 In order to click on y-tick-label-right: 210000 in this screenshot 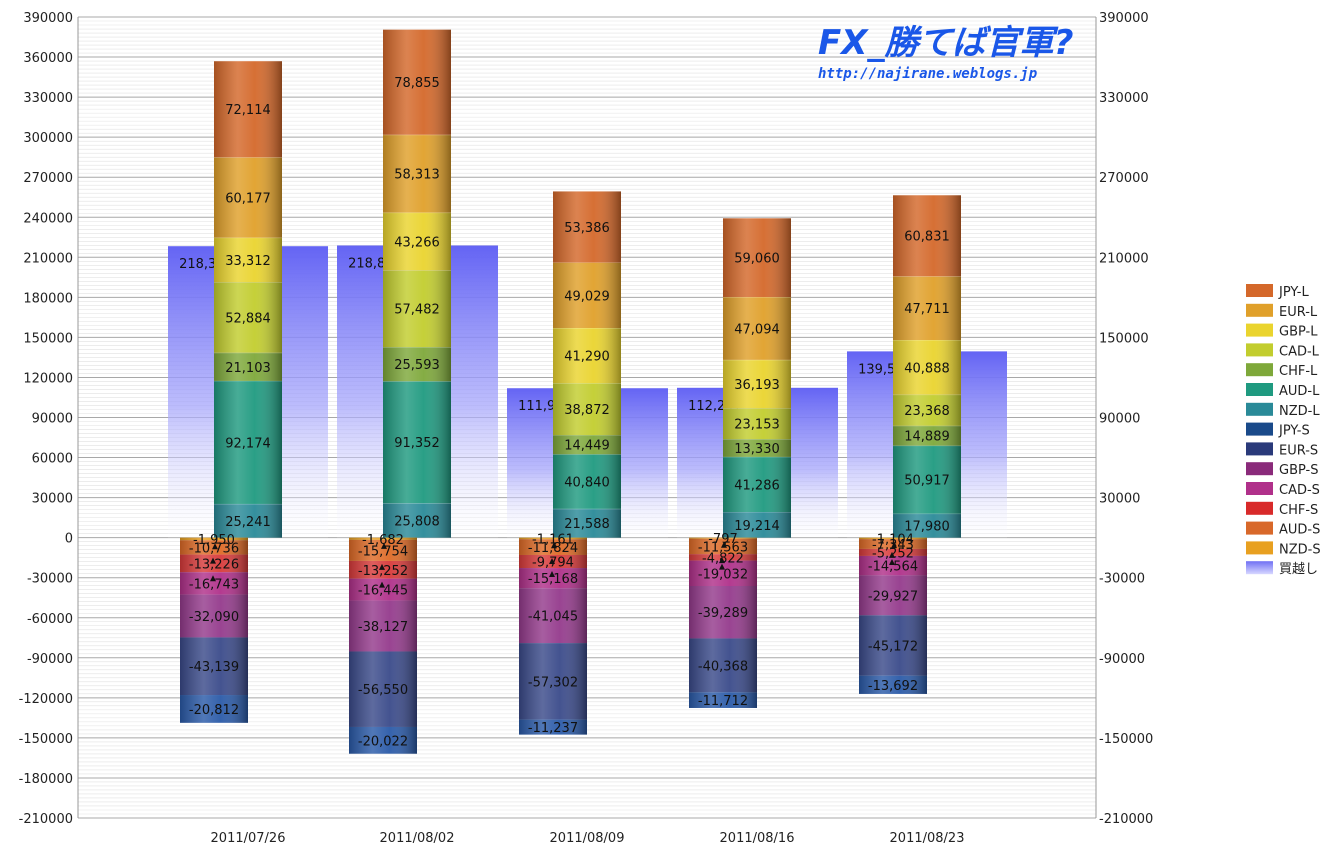, I will do `click(1124, 258)`.